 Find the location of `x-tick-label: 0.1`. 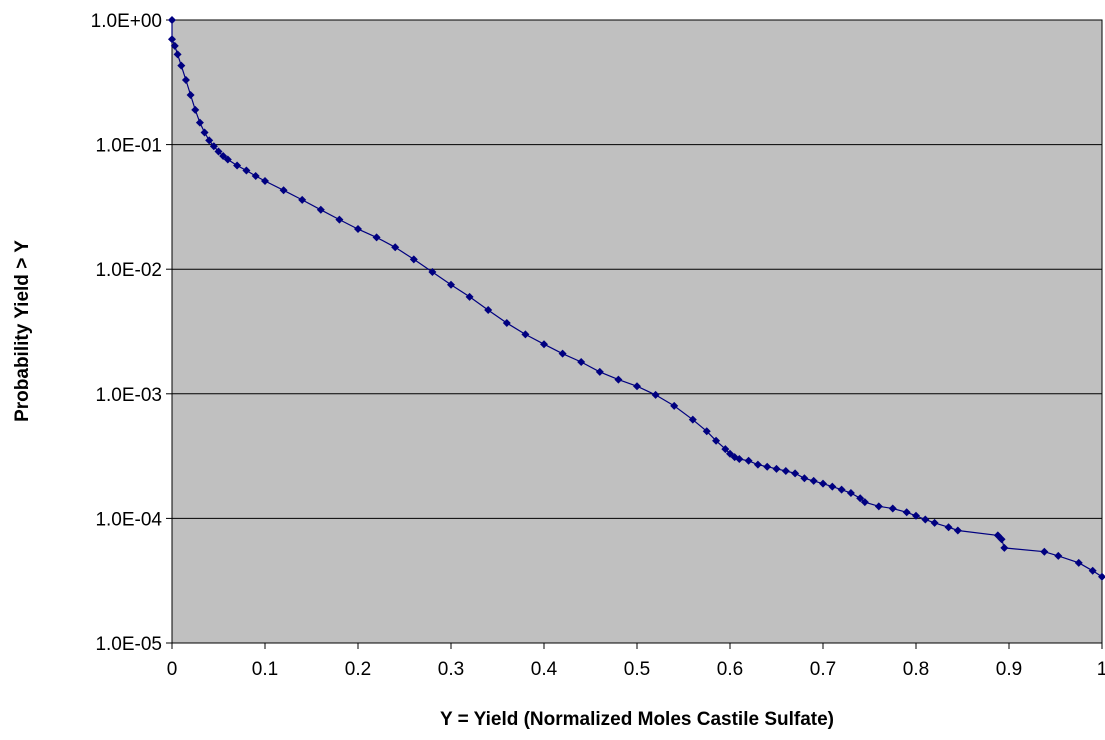

x-tick-label: 0.1 is located at coordinates (265, 669).